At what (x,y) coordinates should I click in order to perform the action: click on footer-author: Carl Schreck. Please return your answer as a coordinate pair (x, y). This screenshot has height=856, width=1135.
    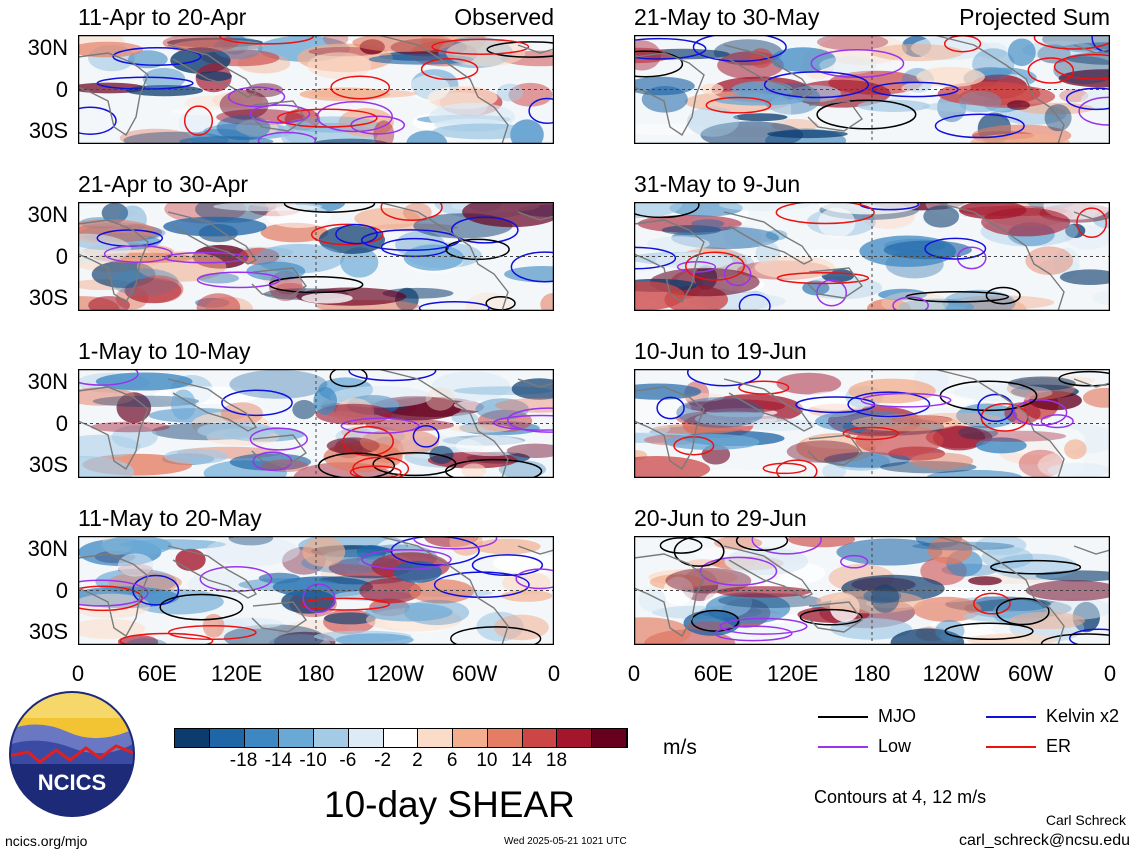
    Looking at the image, I should click on (1085, 820).